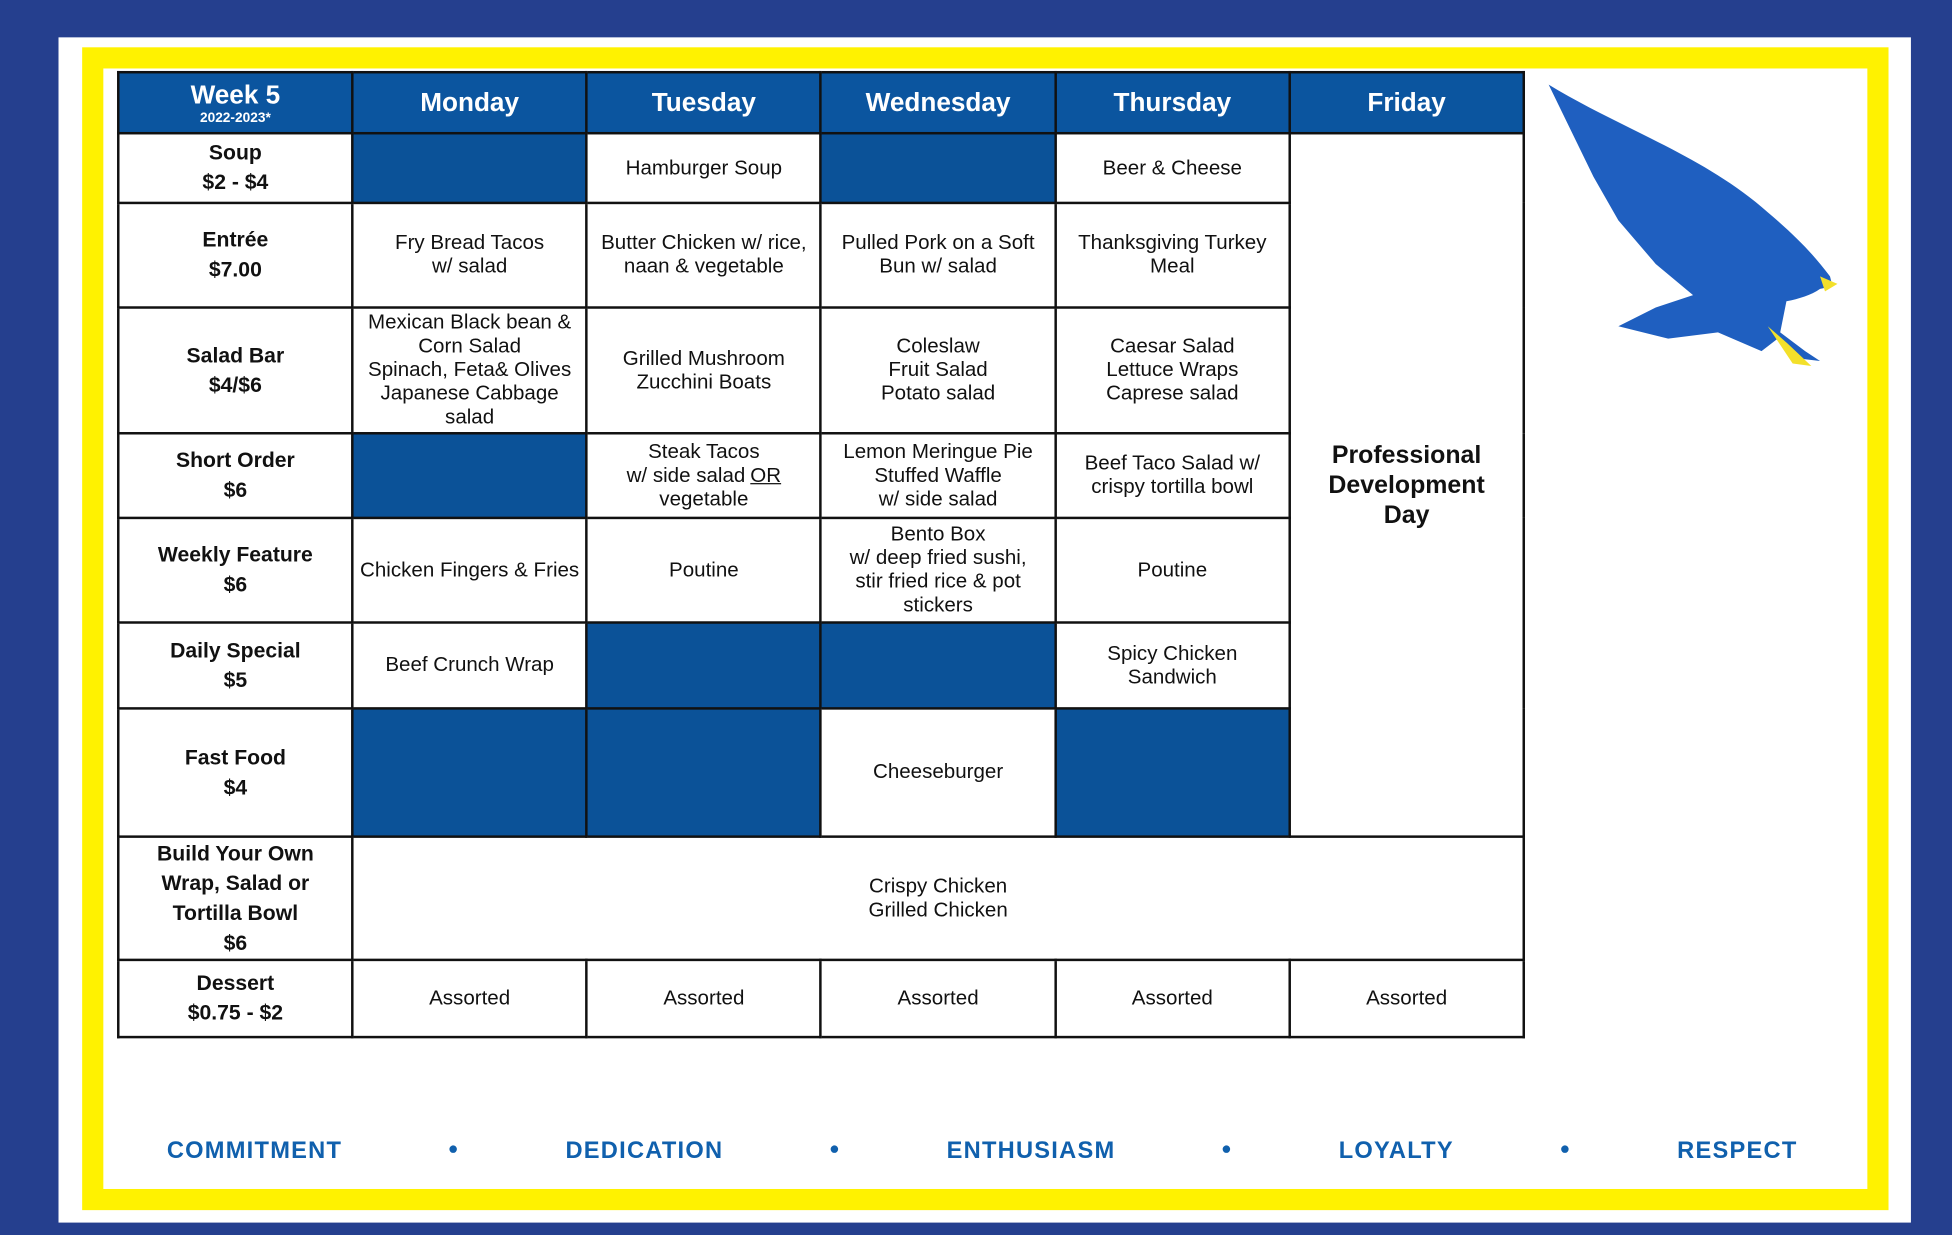 The height and width of the screenshot is (1235, 1952). Describe the element at coordinates (938, 534) in the screenshot. I see `line: Bento Box` at that location.